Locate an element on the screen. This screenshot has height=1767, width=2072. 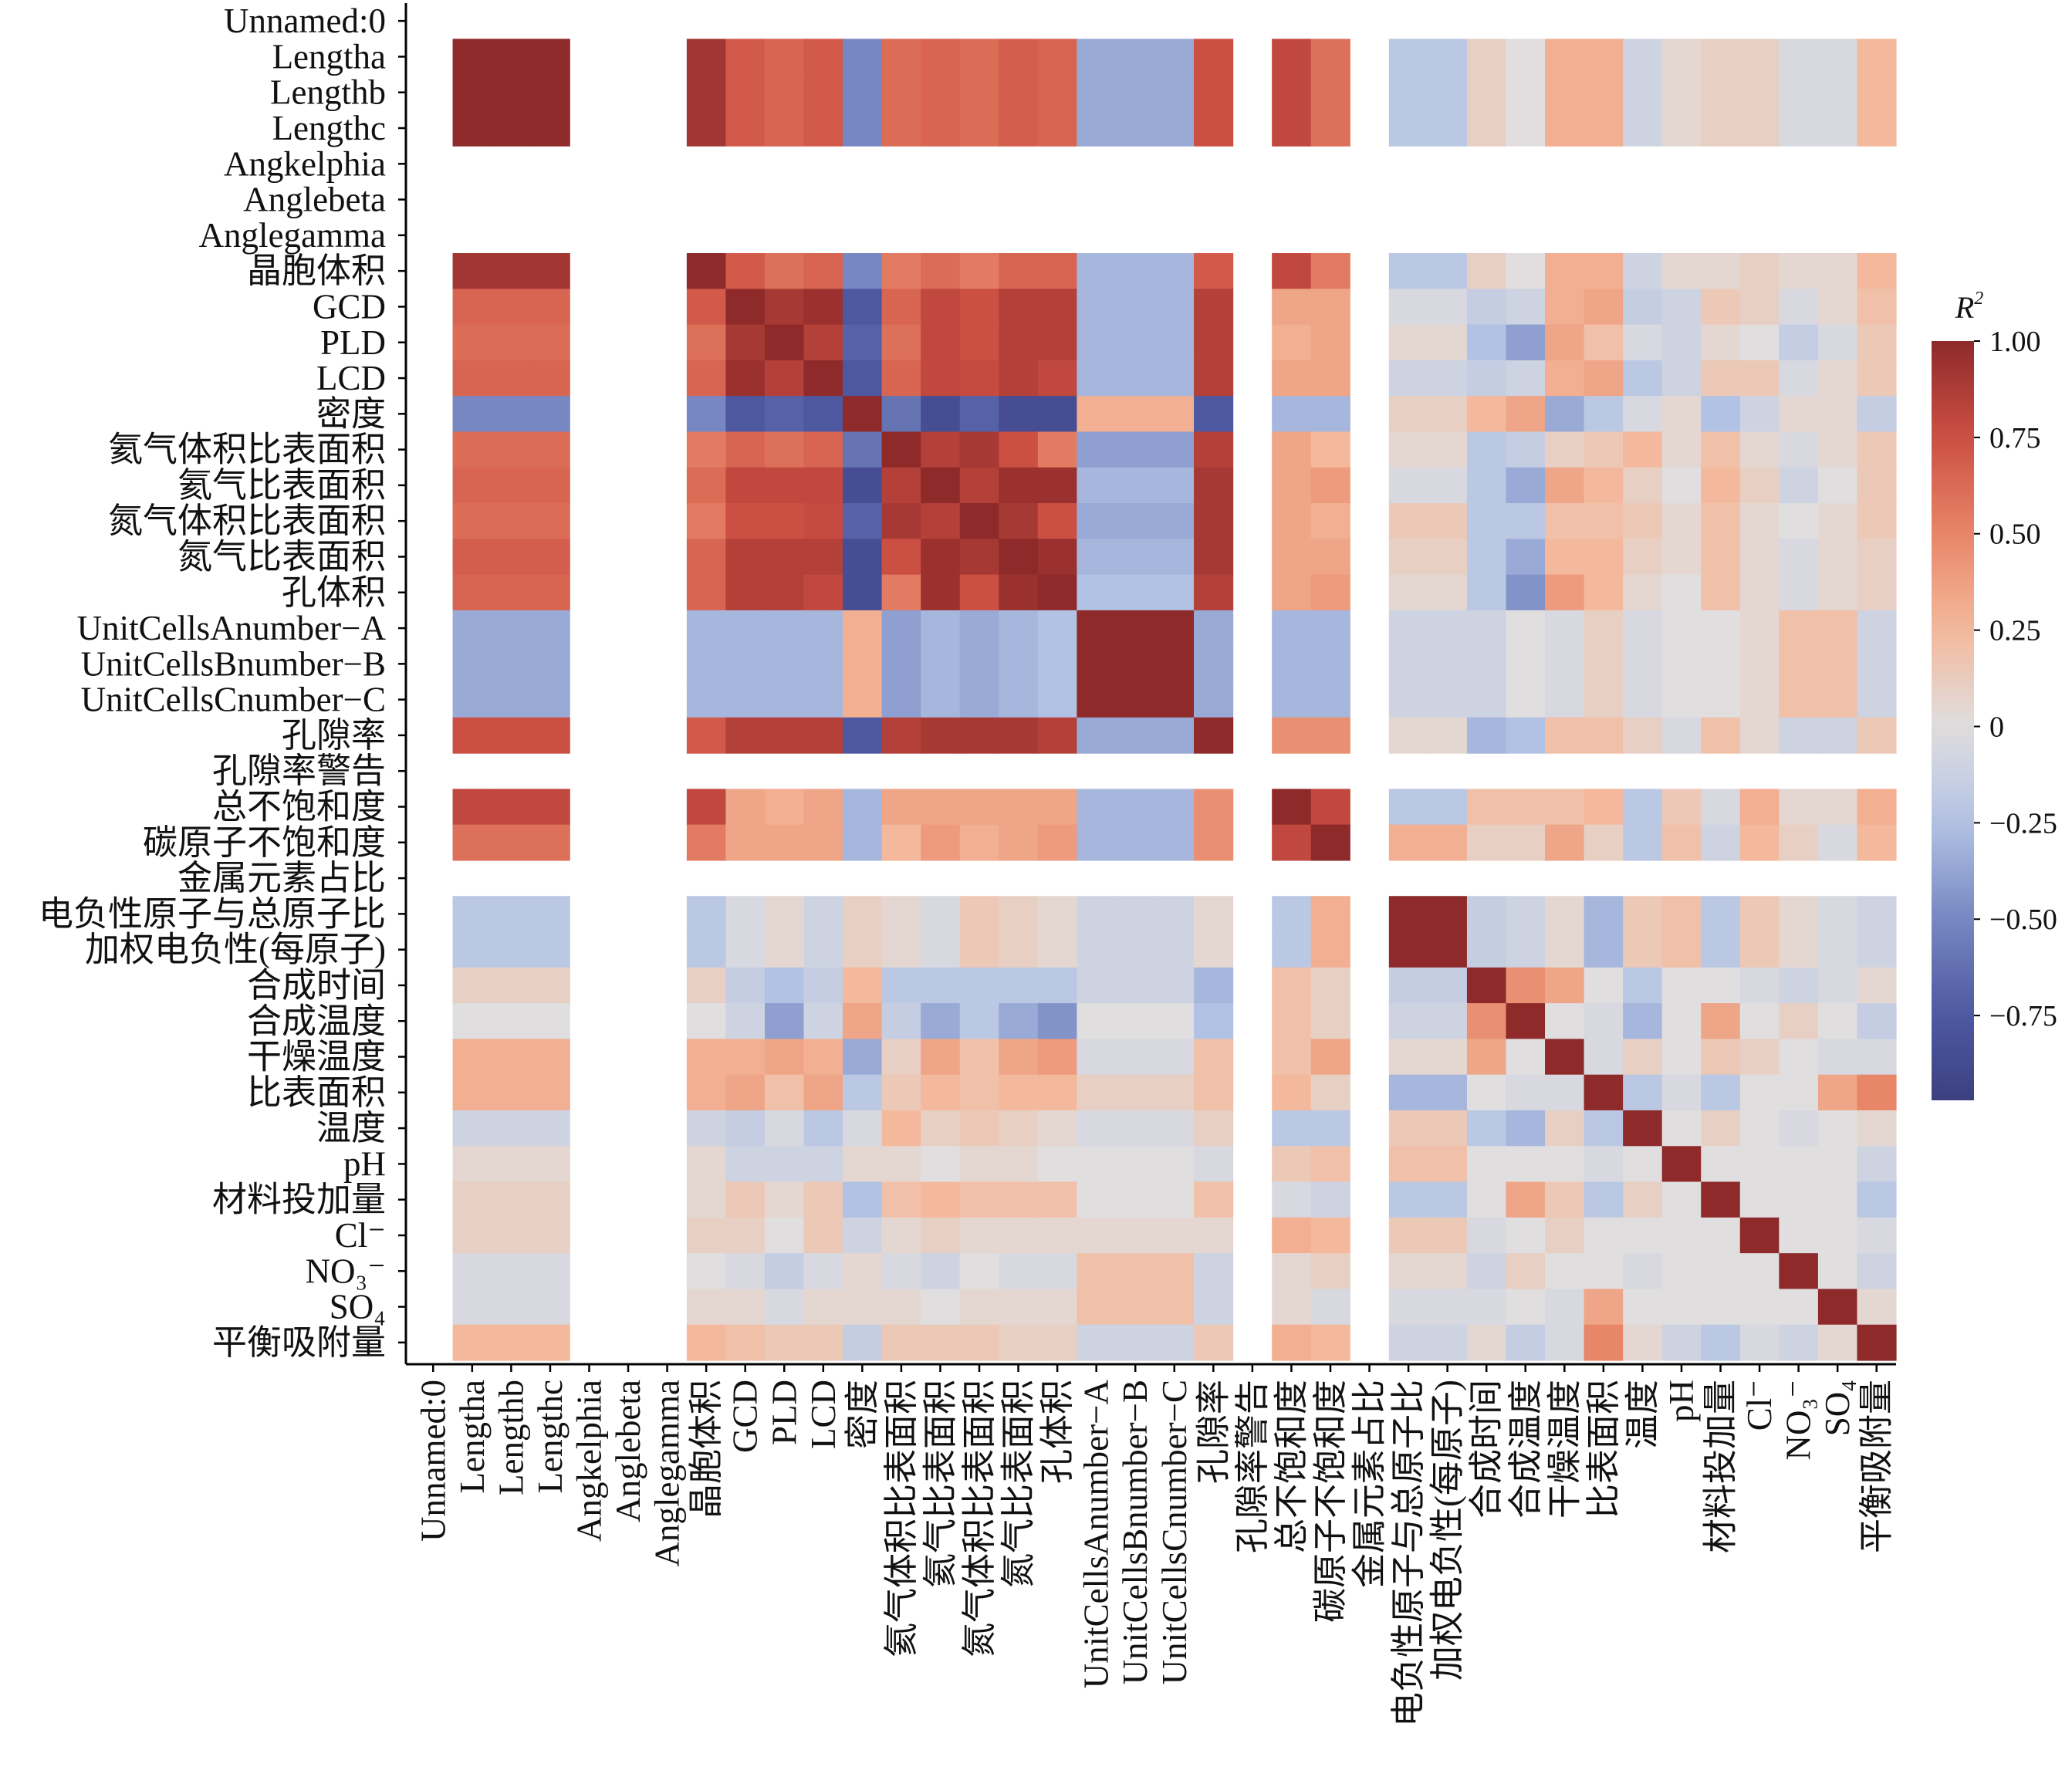
y-tick-label: 材料投加量 is located at coordinates (299, 1200).